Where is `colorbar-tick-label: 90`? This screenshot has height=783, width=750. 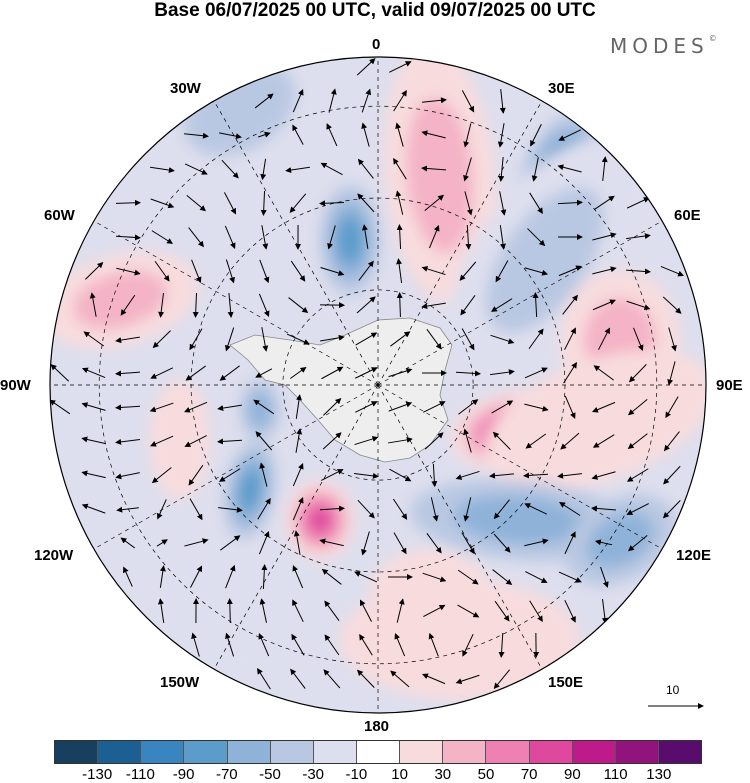
colorbar-tick-label: 90 is located at coordinates (572, 774).